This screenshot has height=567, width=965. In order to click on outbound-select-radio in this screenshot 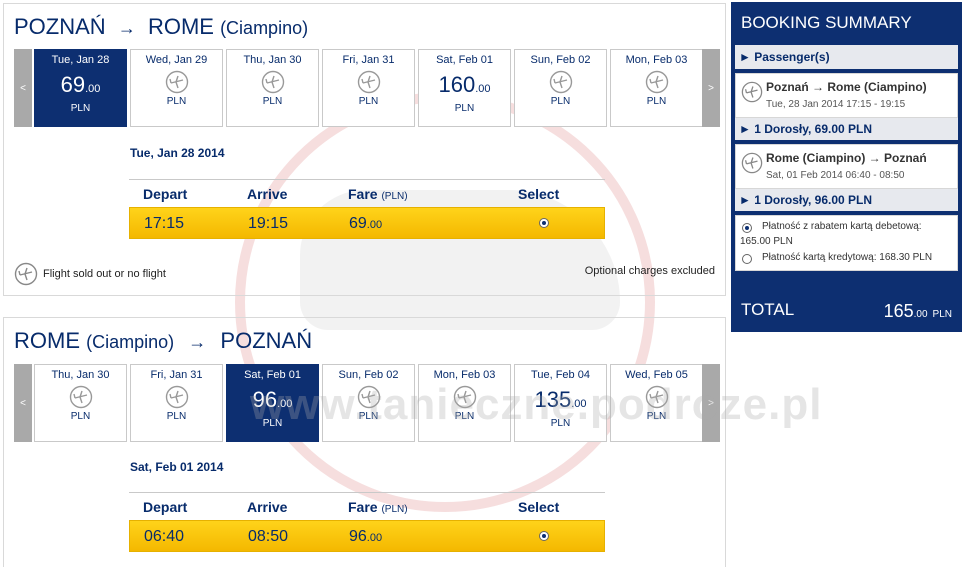, I will do `click(544, 223)`.